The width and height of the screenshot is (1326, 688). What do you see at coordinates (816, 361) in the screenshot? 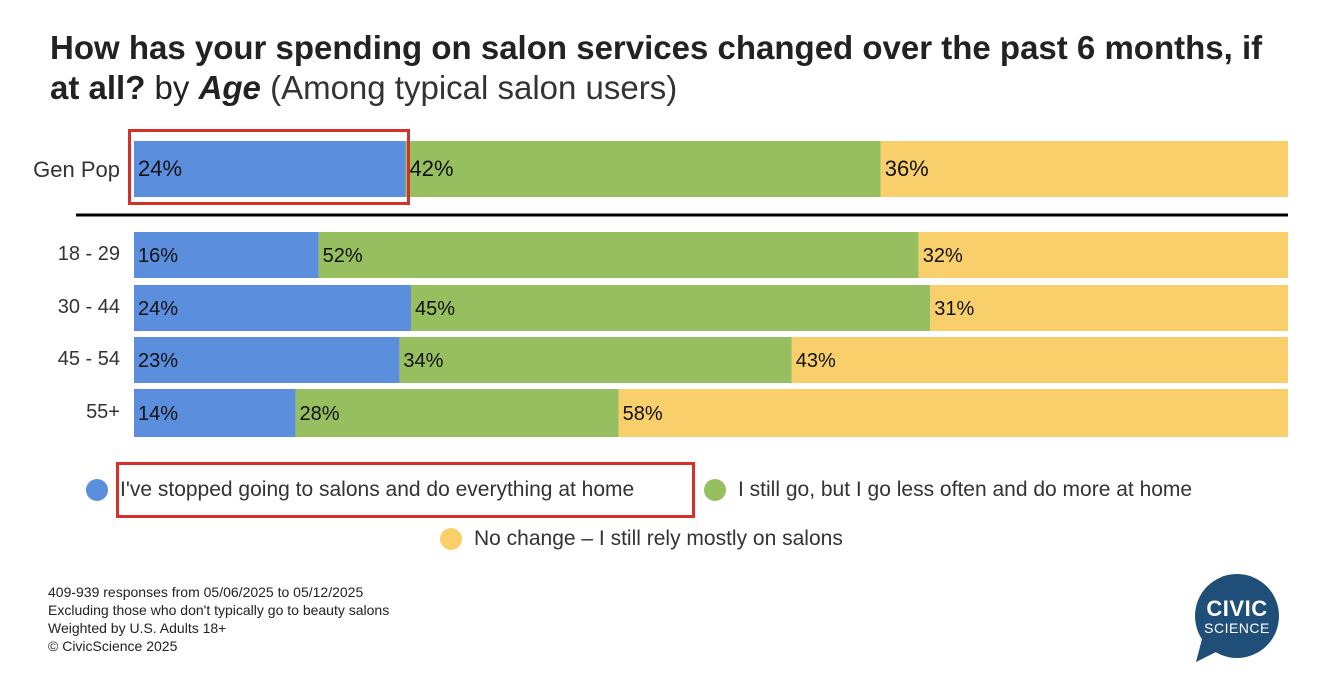
I see `value-label-45-54-no-change: 43%` at bounding box center [816, 361].